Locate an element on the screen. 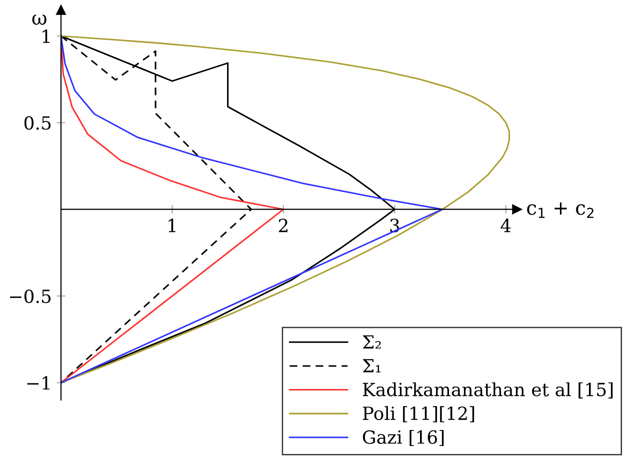 The height and width of the screenshot is (466, 640). legend-label: Poli [11][12] is located at coordinates (418, 414).